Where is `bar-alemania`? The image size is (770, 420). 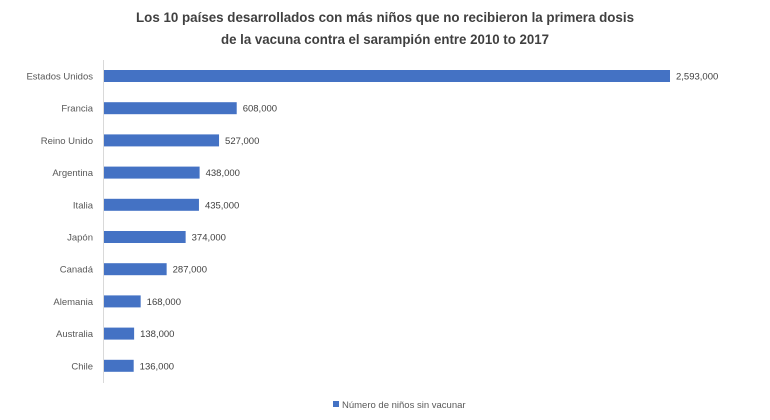 bar-alemania is located at coordinates (122, 301).